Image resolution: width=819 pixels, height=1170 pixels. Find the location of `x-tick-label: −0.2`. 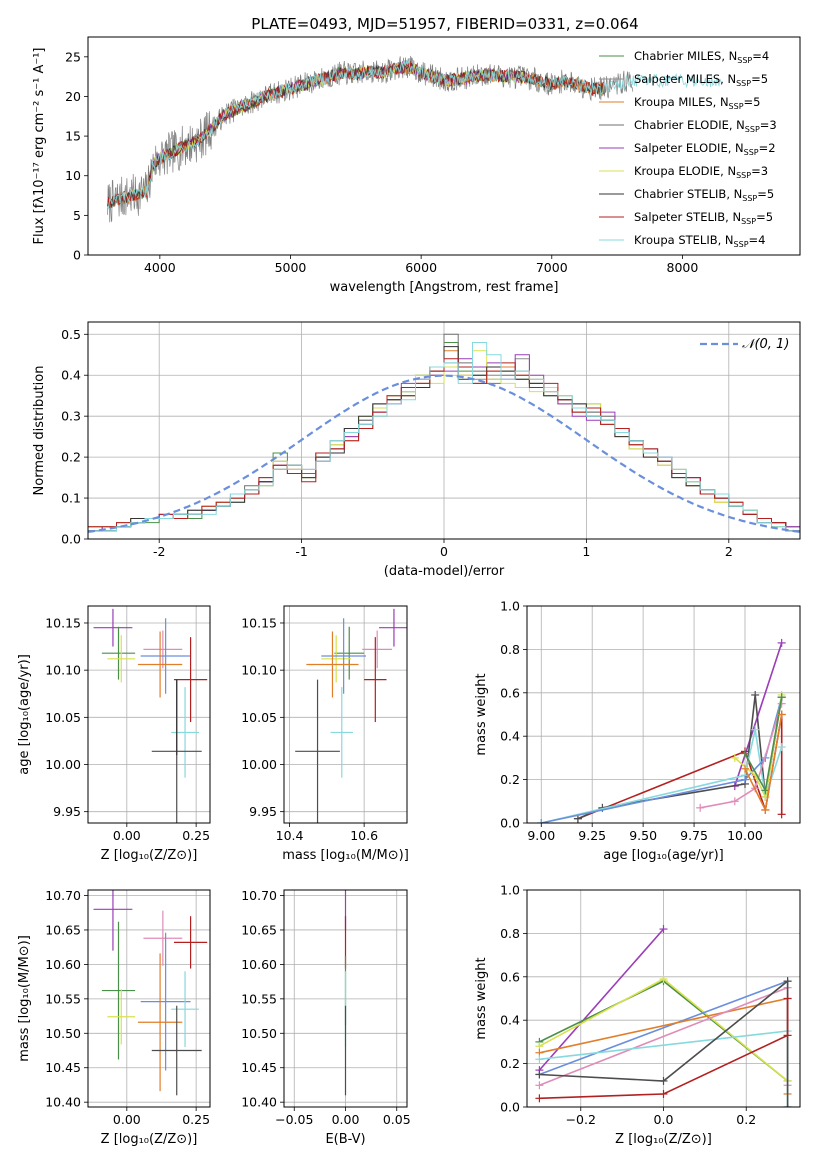

x-tick-label: −0.2 is located at coordinates (581, 1119).